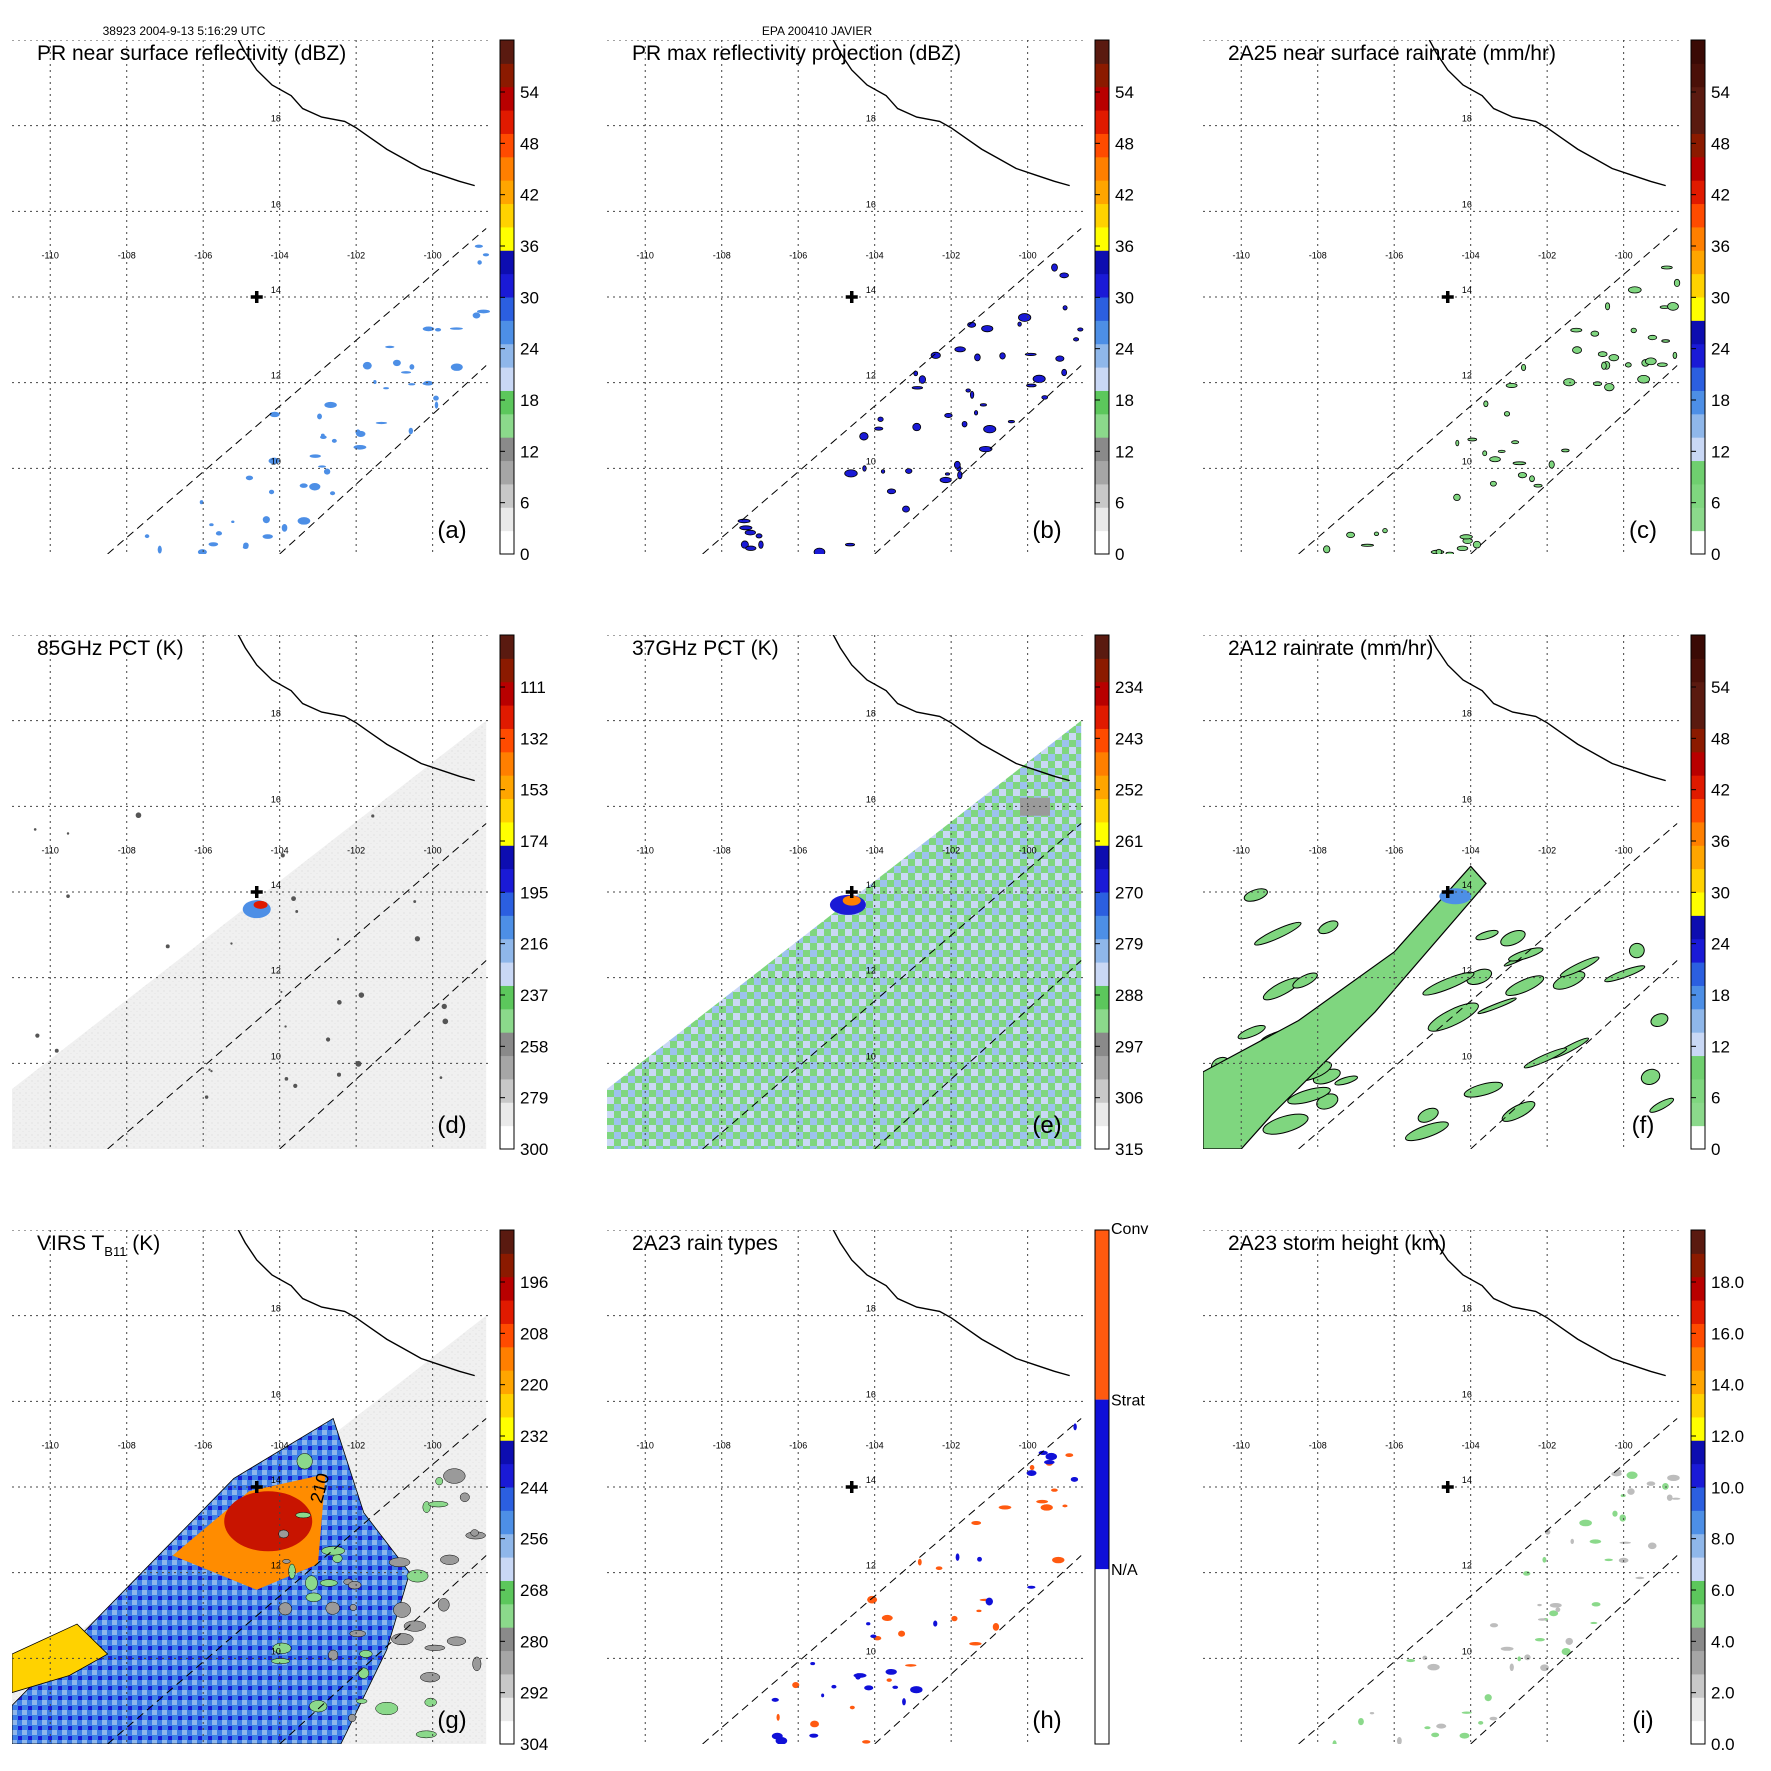 This screenshot has height=1771, width=1771. I want to click on colorbar-tick-label: 18, so click(529, 400).